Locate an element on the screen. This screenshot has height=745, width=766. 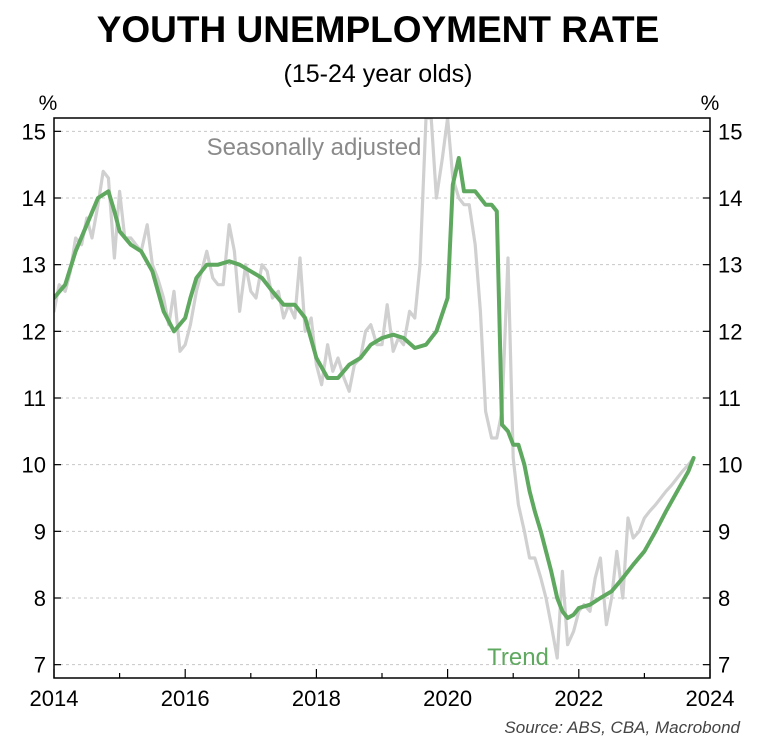
y-tick-label-left-9: 9 is located at coordinates (40, 531).